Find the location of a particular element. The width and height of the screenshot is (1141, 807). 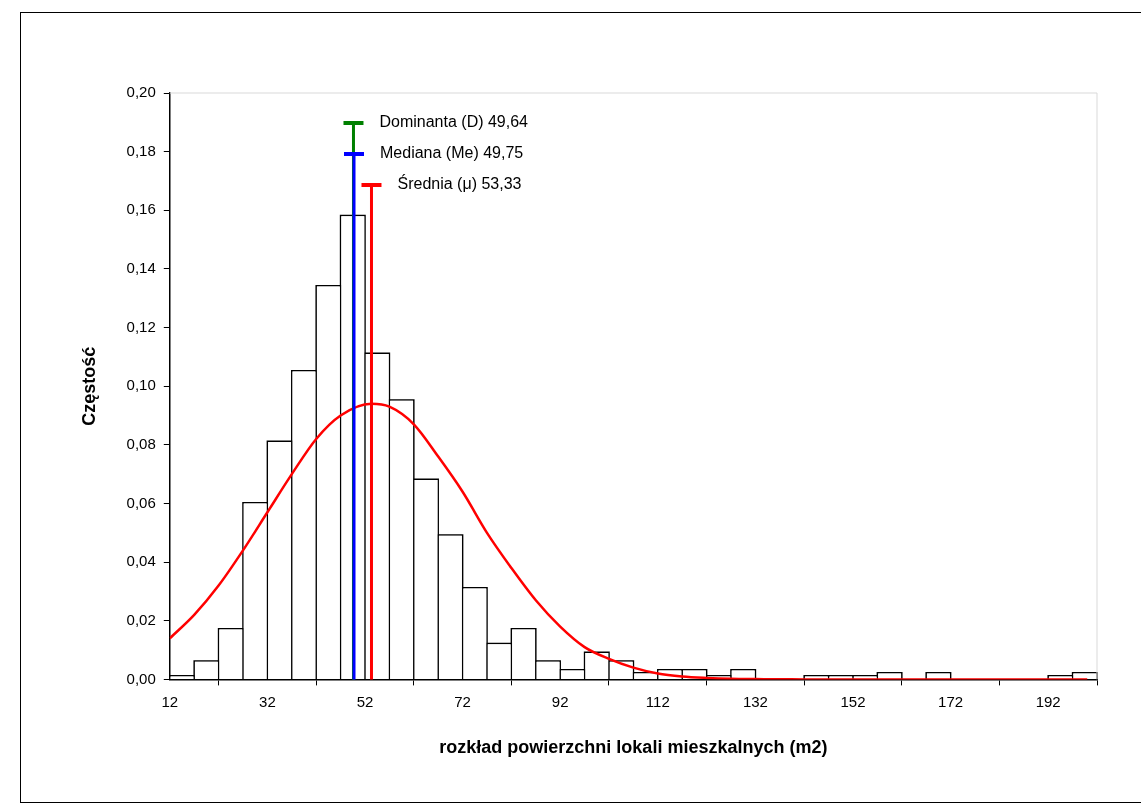

x-tick-label: 112 is located at coordinates (657, 701).